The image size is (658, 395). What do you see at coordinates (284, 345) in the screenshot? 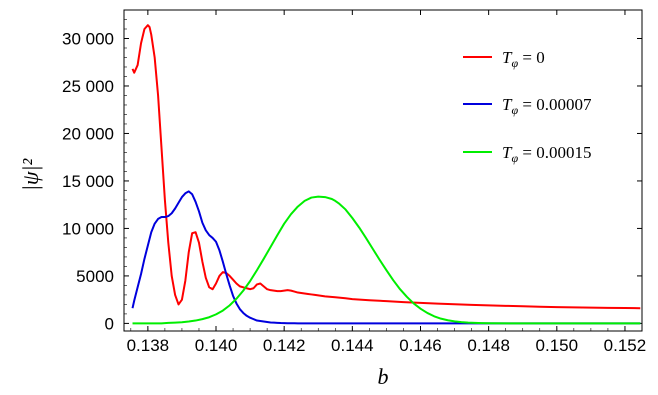
I see `x-tick-label: 0.142` at bounding box center [284, 345].